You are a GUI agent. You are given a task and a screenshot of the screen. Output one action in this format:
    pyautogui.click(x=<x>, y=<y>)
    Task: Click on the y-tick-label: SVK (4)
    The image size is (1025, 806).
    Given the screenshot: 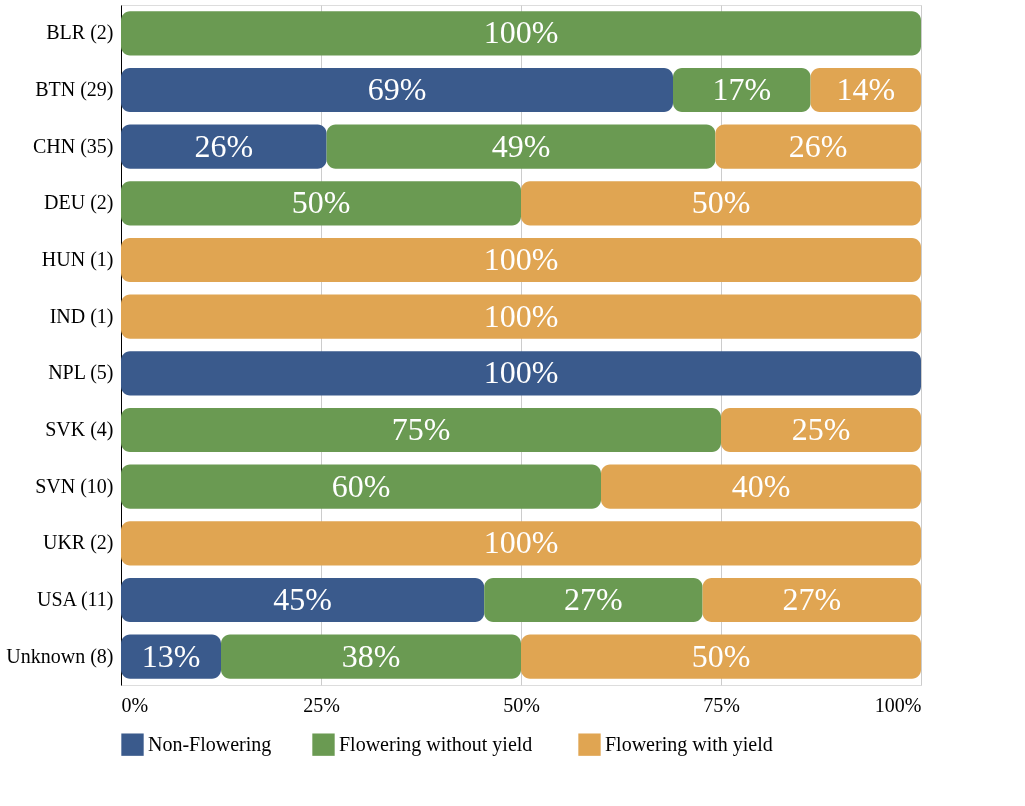 What is the action you would take?
    pyautogui.click(x=79, y=429)
    